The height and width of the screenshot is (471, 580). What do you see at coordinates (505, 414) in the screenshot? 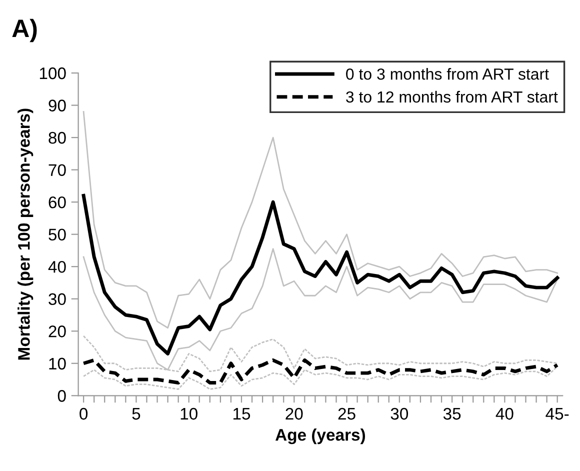
I see `x-tick-label: 40` at bounding box center [505, 414].